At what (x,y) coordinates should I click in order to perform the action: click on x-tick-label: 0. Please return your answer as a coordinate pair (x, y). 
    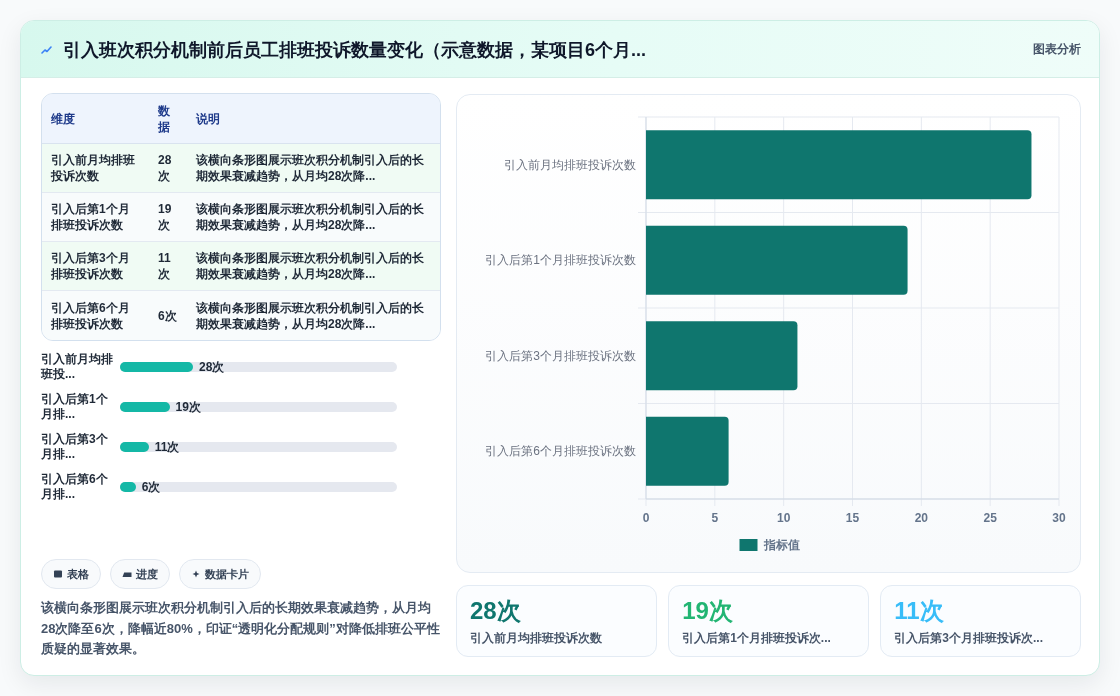
    Looking at the image, I should click on (646, 518).